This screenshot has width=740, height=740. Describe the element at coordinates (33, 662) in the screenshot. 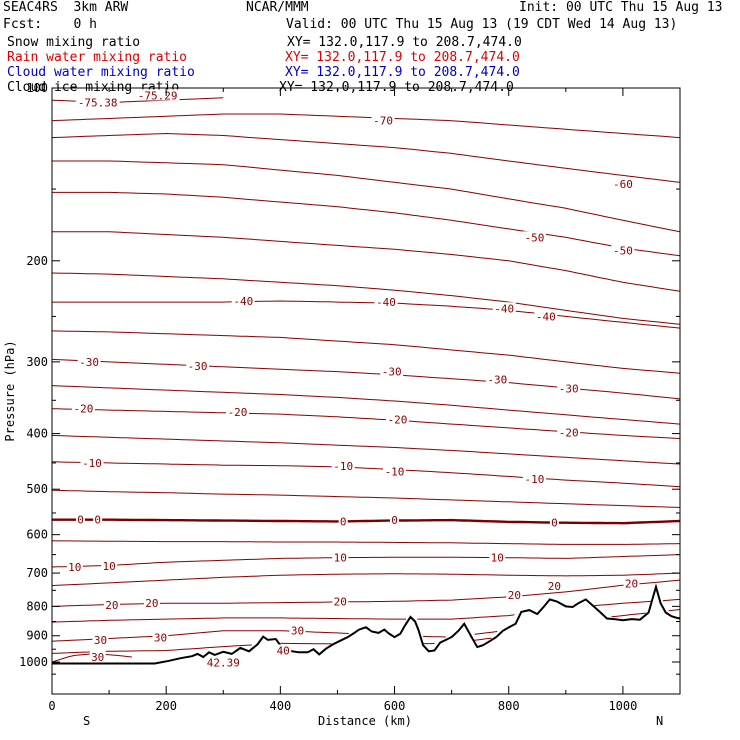

I see `y-tick-label: 1000` at that location.